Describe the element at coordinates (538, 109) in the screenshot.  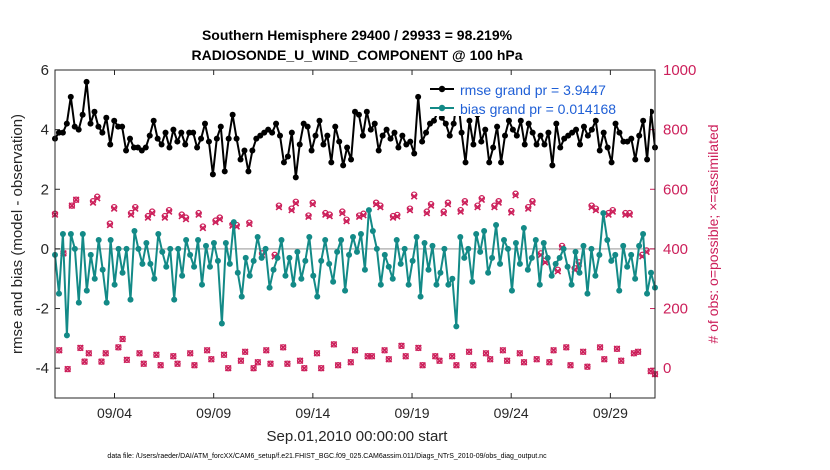
I see `legend-bias-label: bias grand pr = 0.014168` at that location.